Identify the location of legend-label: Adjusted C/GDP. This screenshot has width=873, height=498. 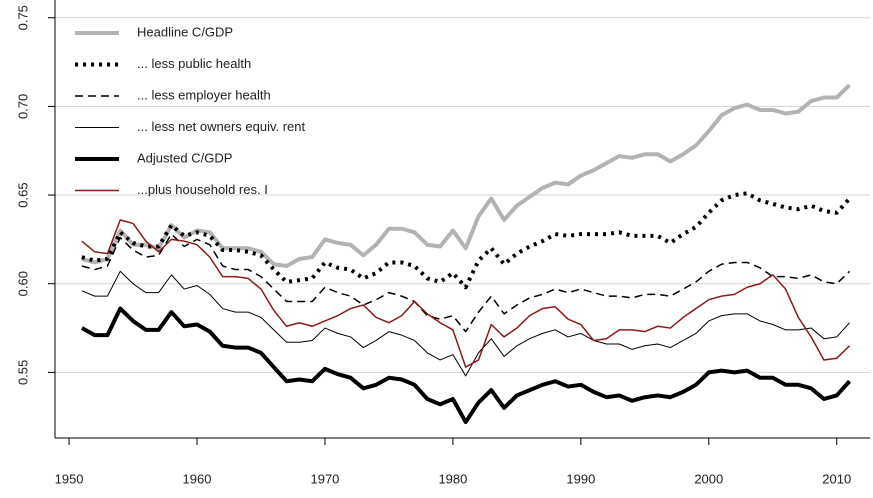
(184, 157).